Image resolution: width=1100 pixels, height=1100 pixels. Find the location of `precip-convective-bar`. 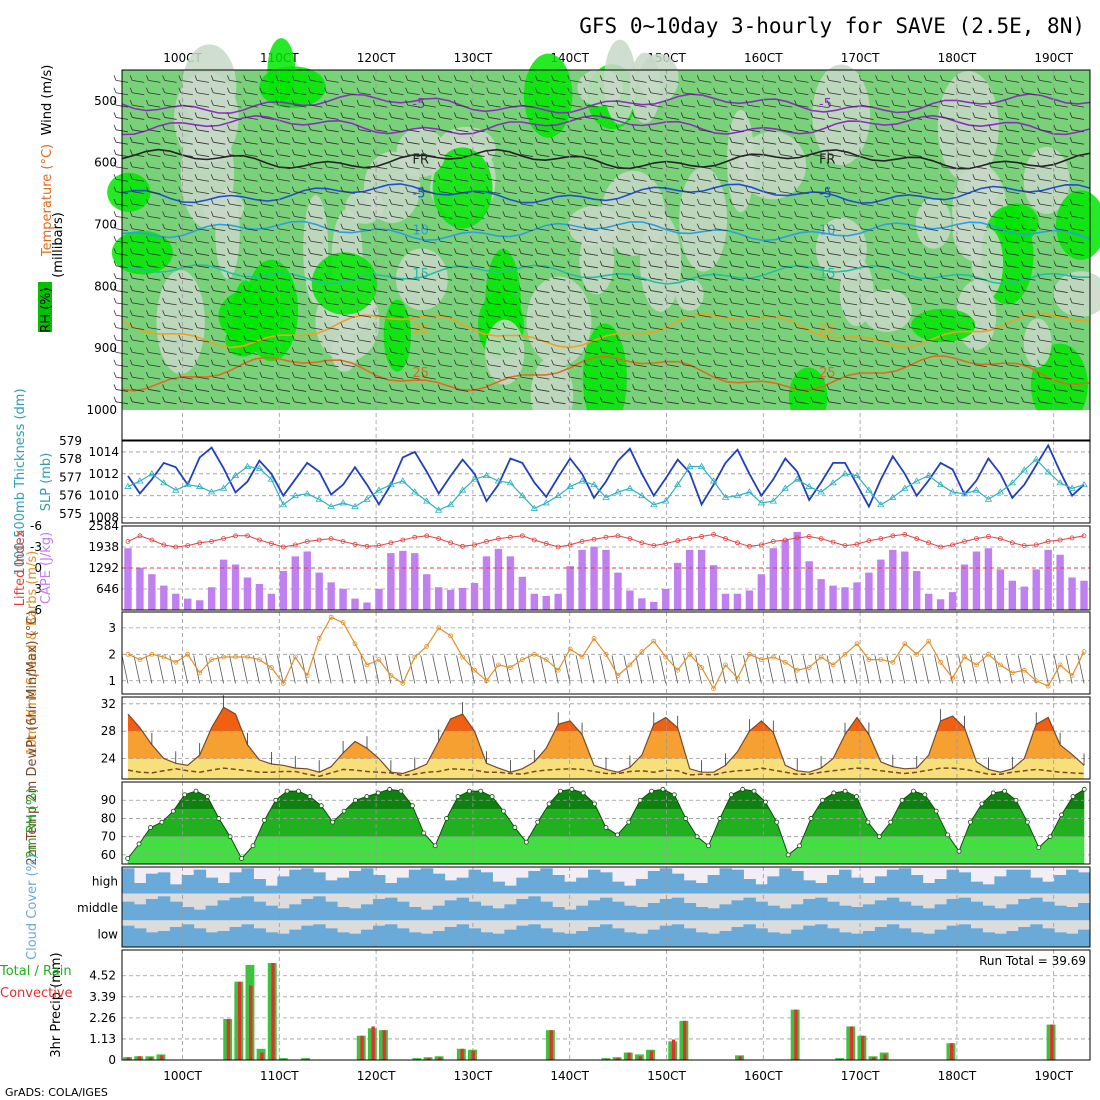

precip-convective-bar is located at coordinates (473, 1055).